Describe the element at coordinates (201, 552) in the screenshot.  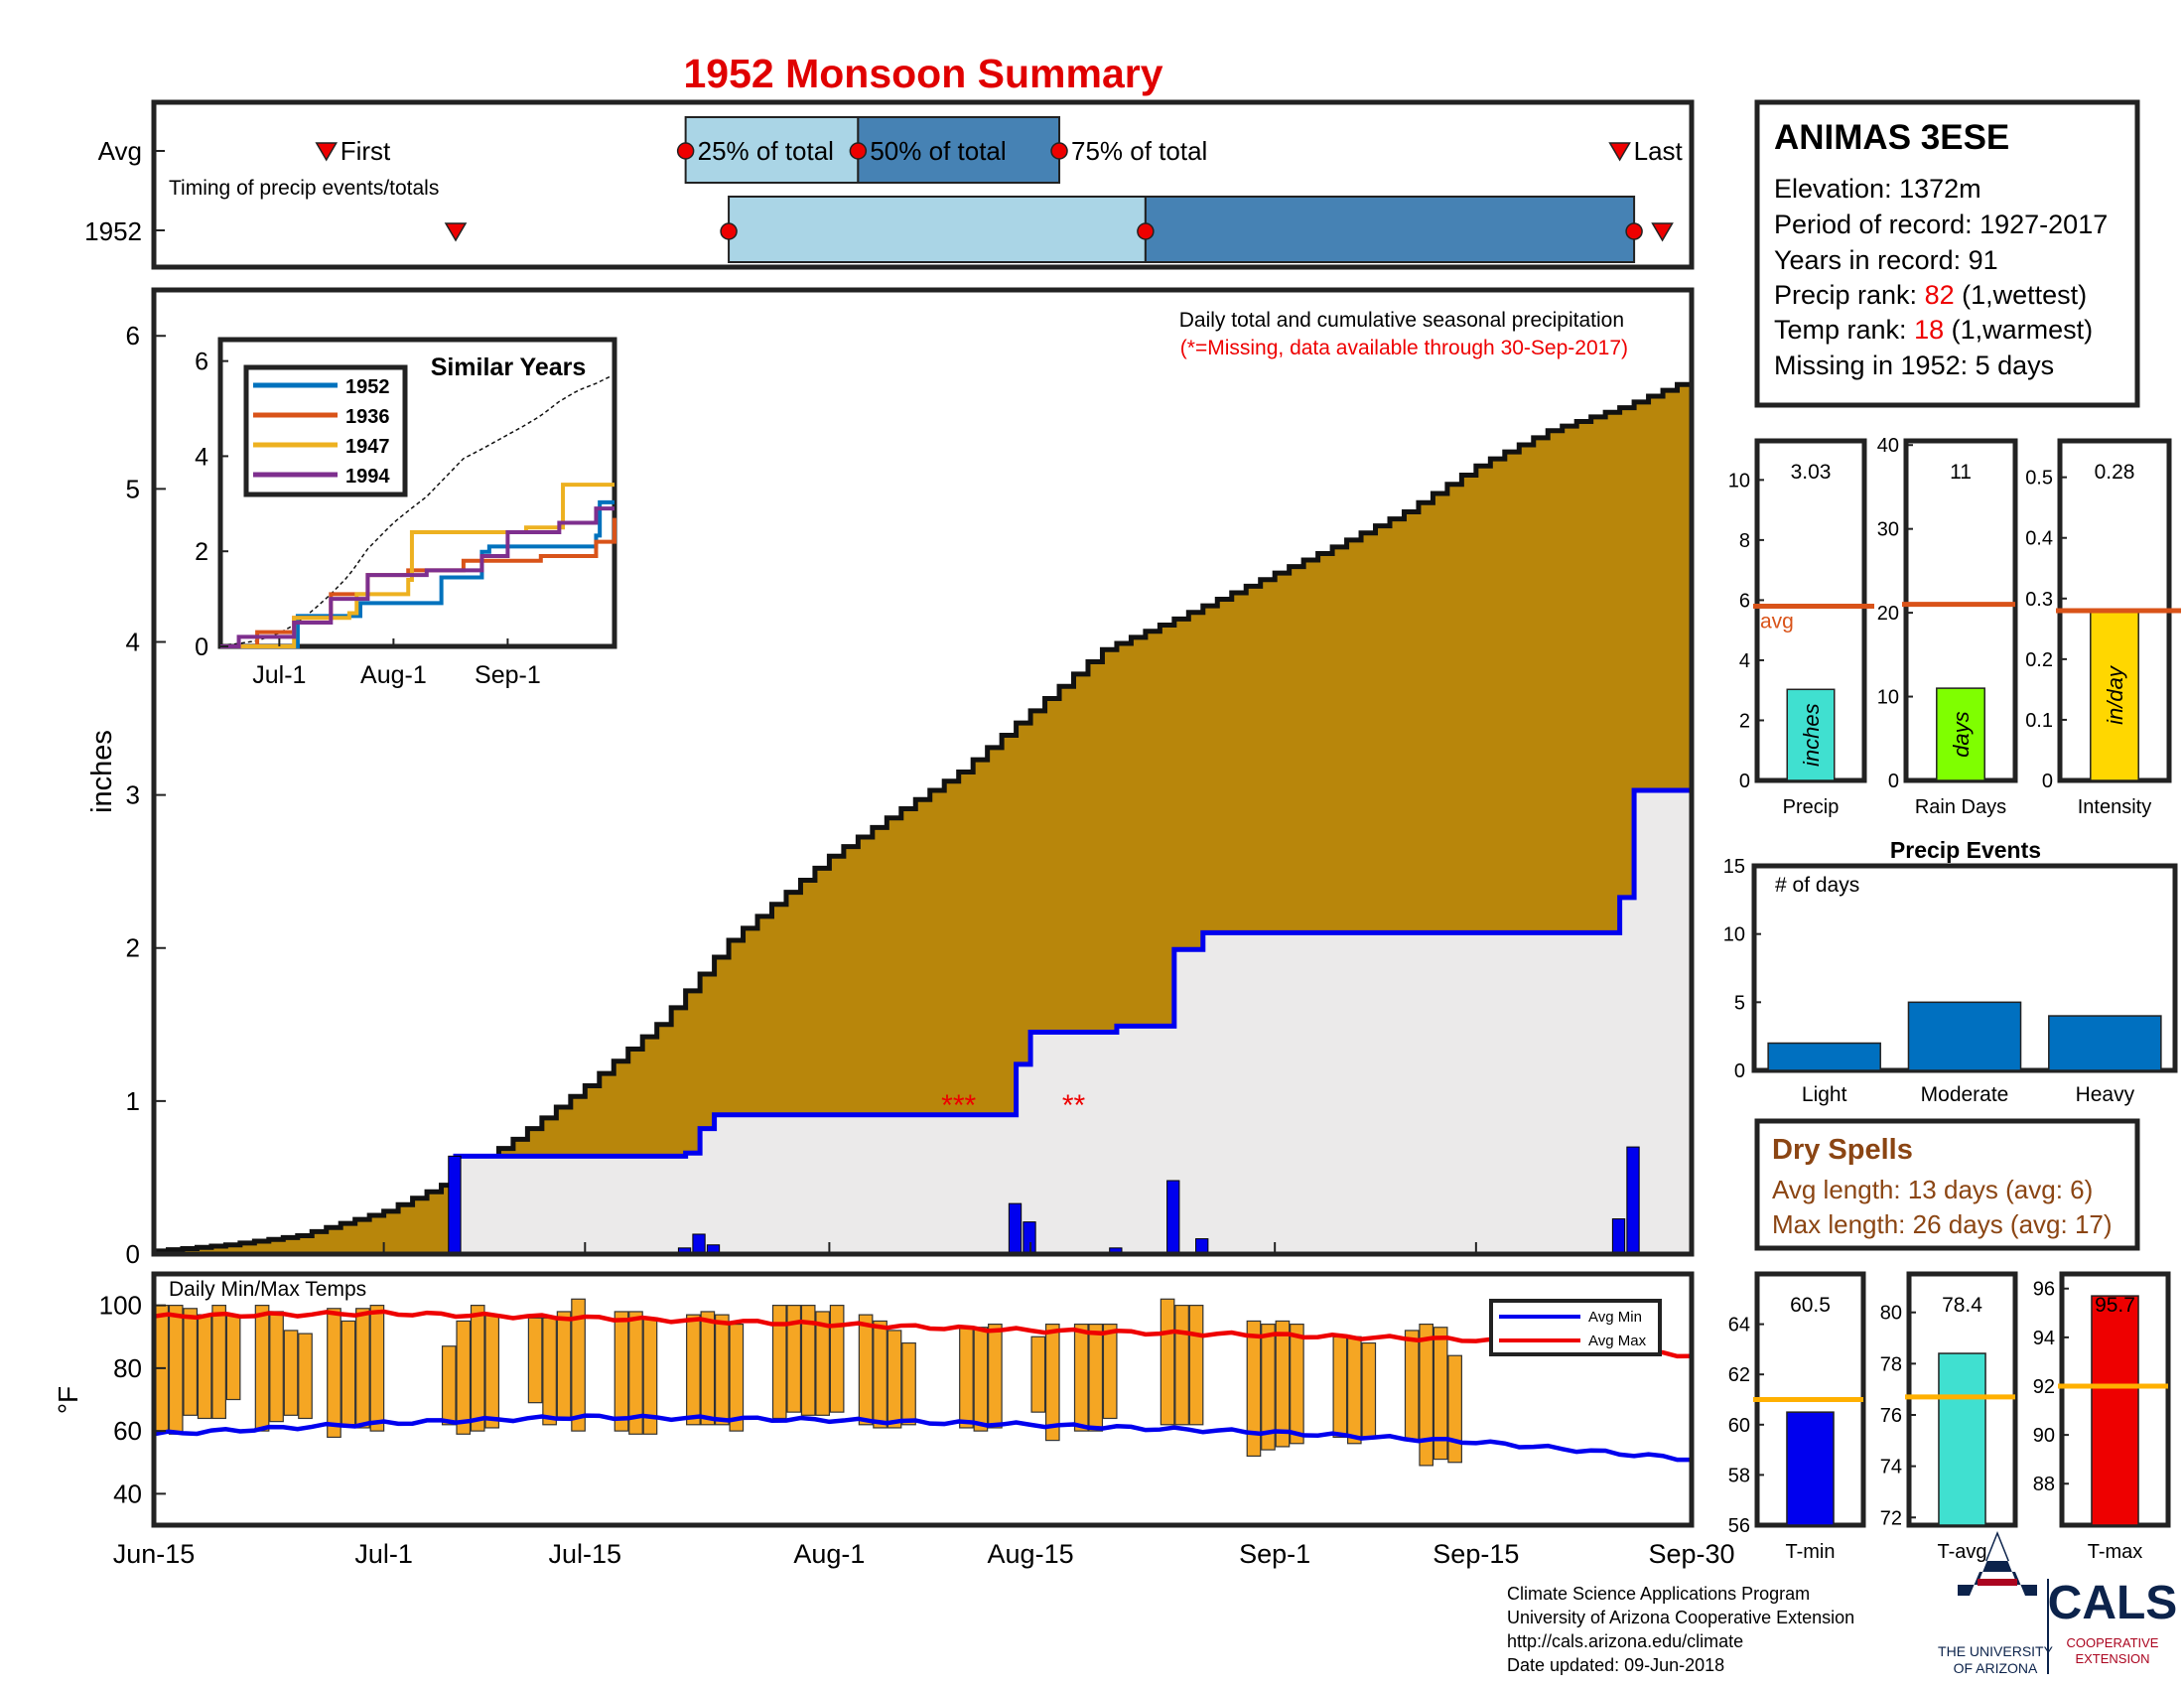
I see `inset-y-label-2: 2` at that location.